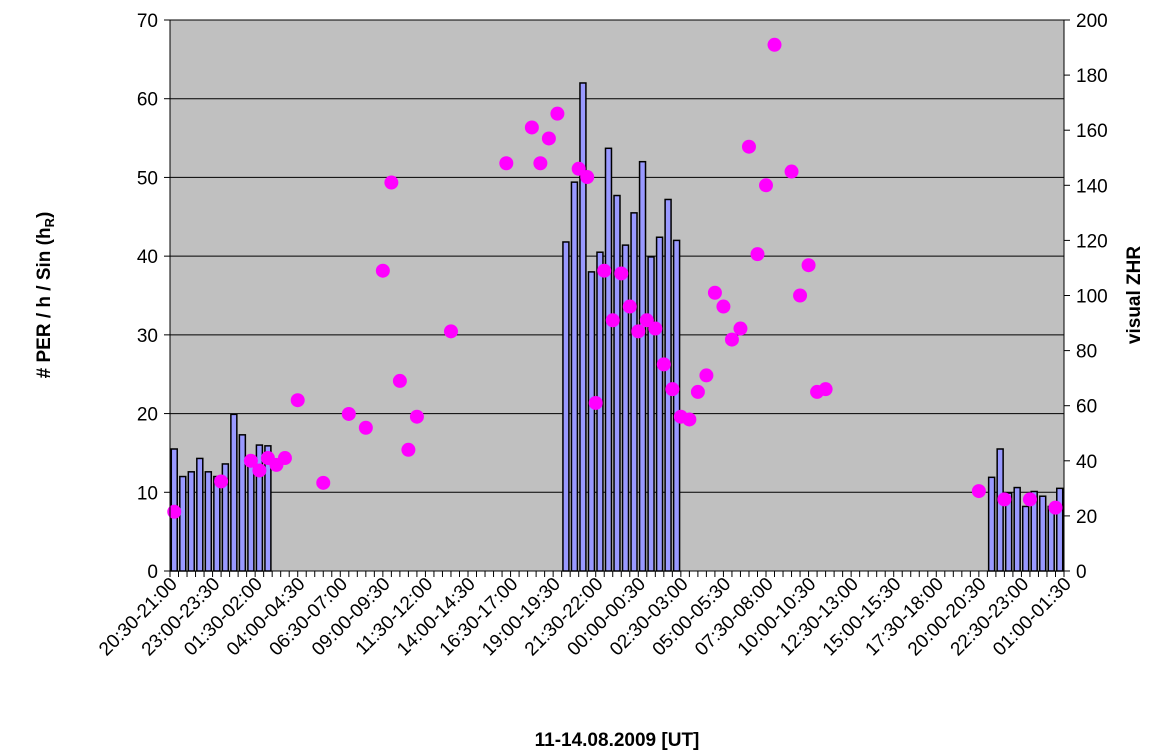 The height and width of the screenshot is (752, 1161). What do you see at coordinates (1081, 572) in the screenshot?
I see `y2-tick-label: 0` at bounding box center [1081, 572].